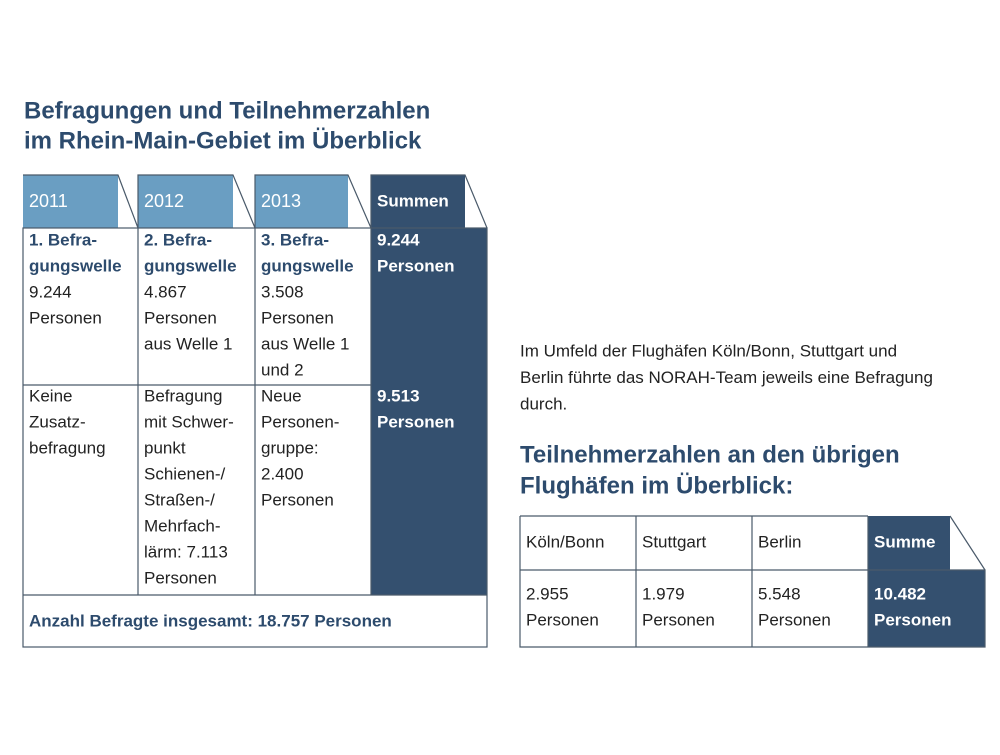  I want to click on cell-text: Neue, so click(281, 395).